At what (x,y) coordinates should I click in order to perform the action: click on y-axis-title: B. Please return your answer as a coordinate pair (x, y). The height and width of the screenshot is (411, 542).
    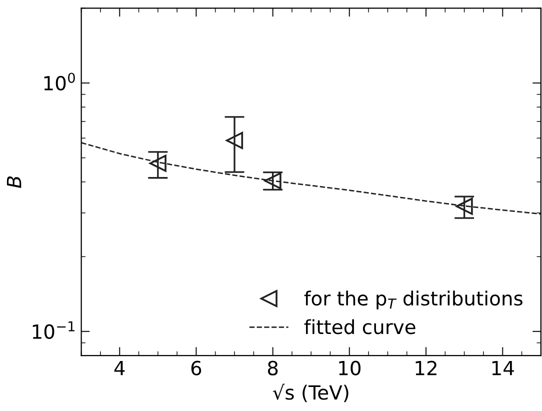
    Looking at the image, I should click on (14, 182).